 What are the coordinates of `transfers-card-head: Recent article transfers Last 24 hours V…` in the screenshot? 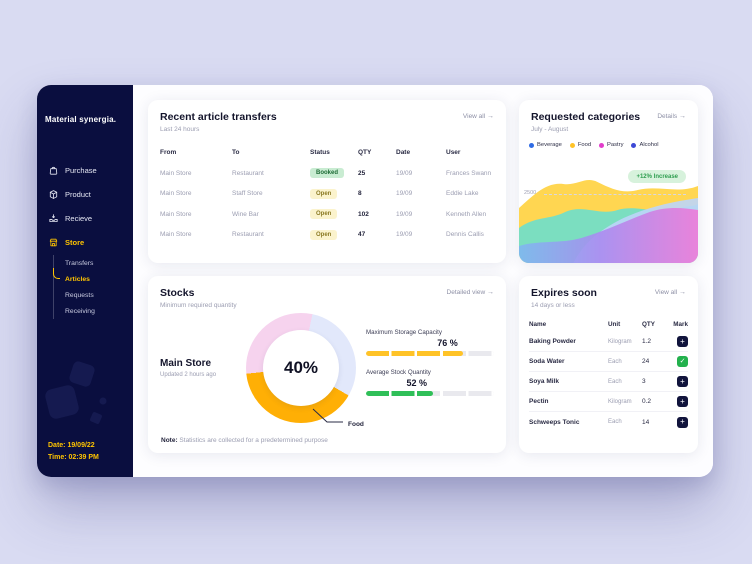 It's located at (327, 116).